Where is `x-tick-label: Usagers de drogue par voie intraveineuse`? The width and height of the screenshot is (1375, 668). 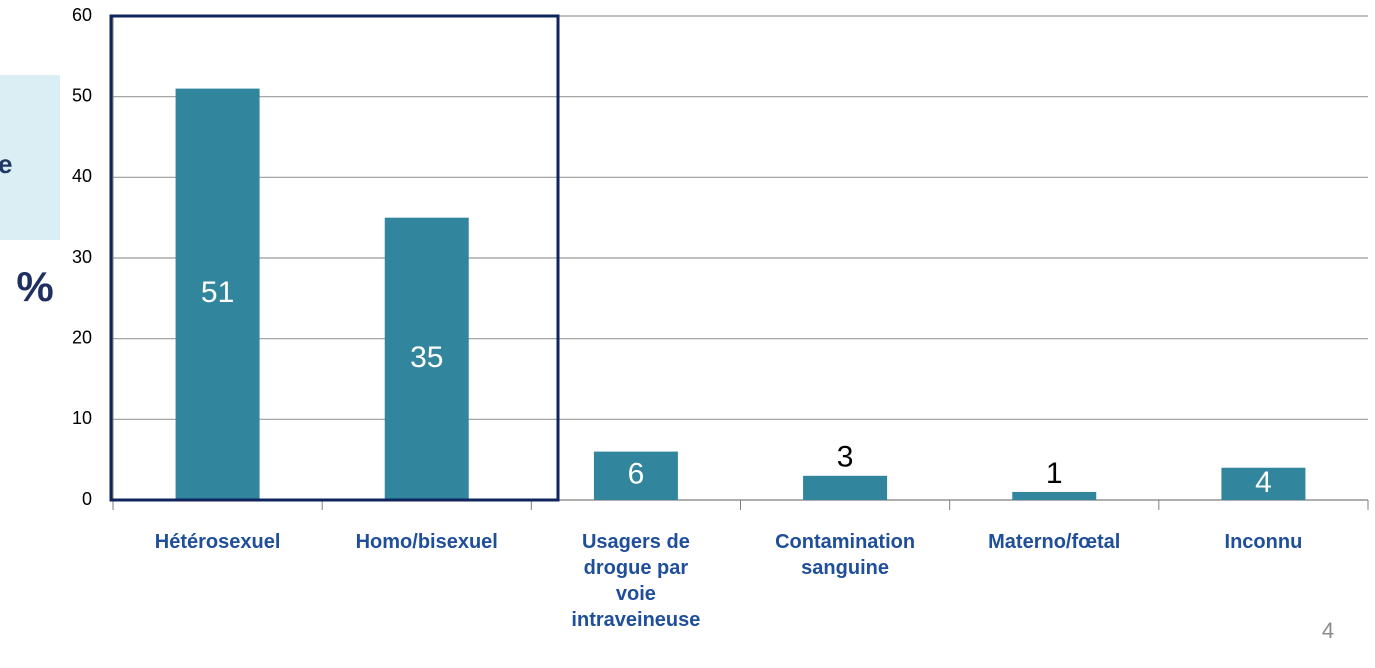
x-tick-label: Usagers de drogue par voie intraveineuse is located at coordinates (636, 581).